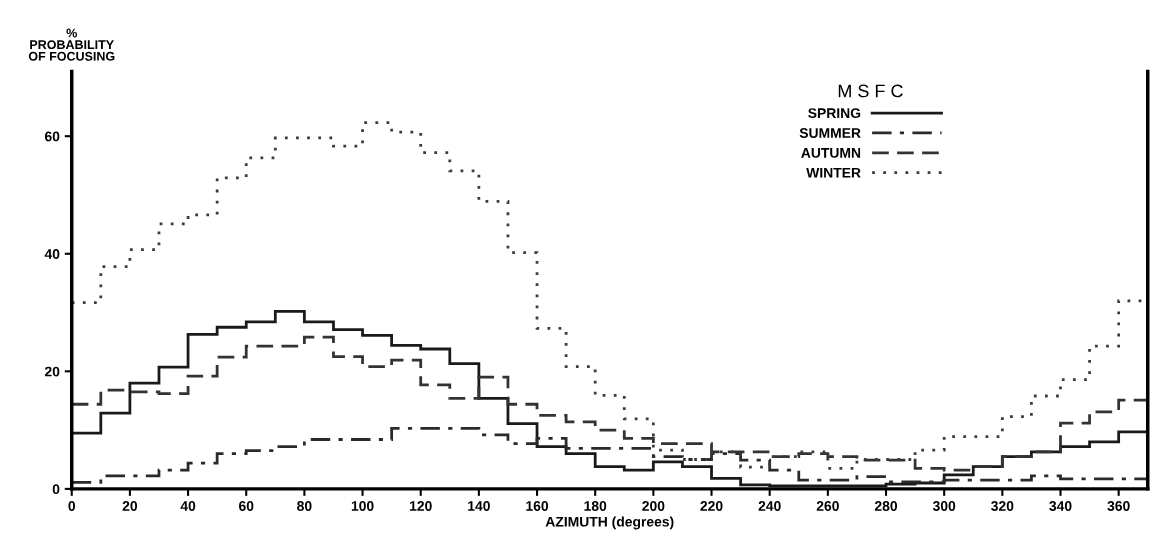  I want to click on y-tick-label: 60, so click(52, 136).